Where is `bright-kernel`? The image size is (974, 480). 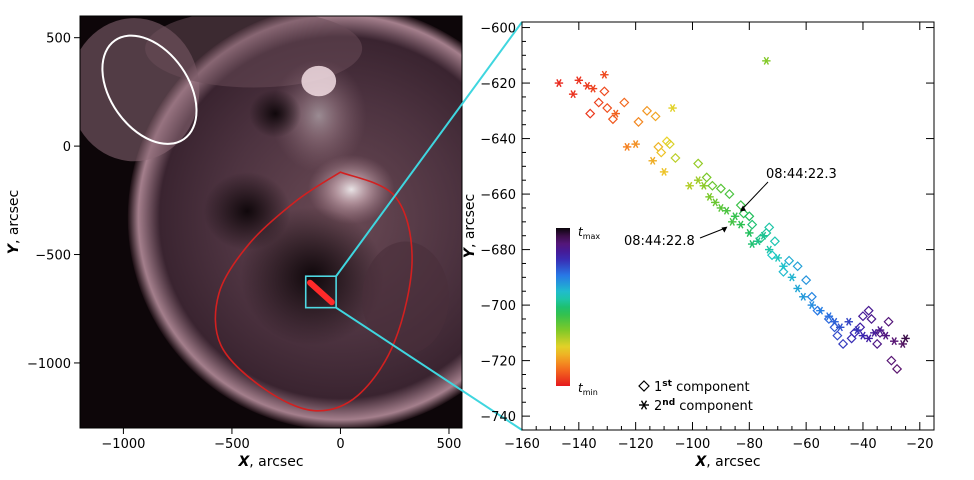
bright-kernel is located at coordinates (319, 81).